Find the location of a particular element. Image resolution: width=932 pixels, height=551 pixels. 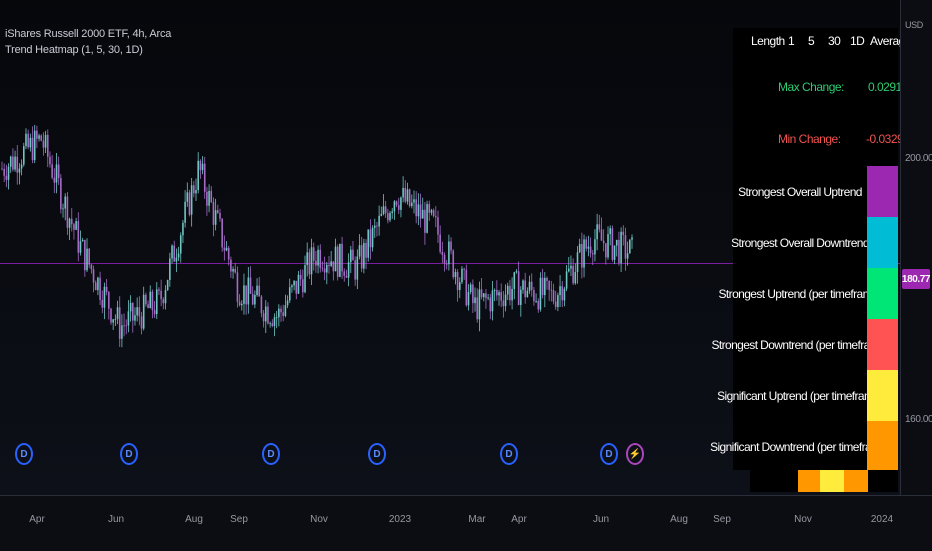

time-axis-label: Apr is located at coordinates (519, 519).